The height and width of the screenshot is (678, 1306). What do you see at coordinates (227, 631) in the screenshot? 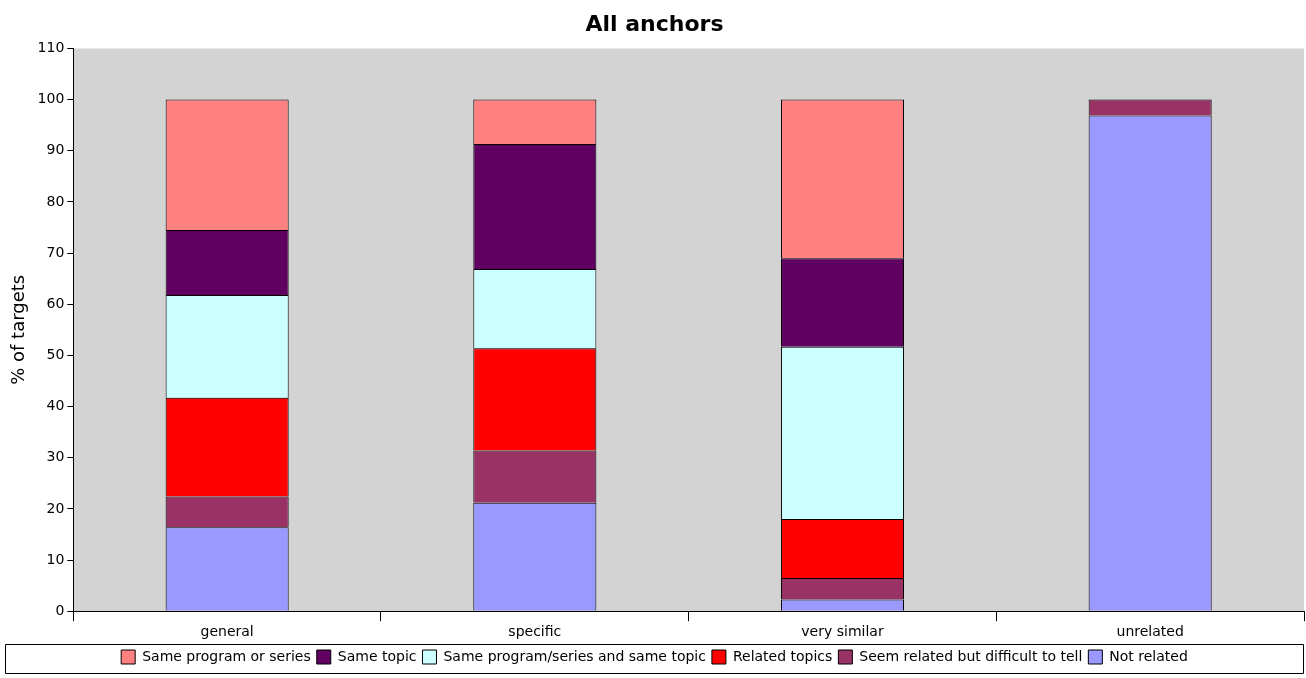
I see `x-tick-label: general` at bounding box center [227, 631].